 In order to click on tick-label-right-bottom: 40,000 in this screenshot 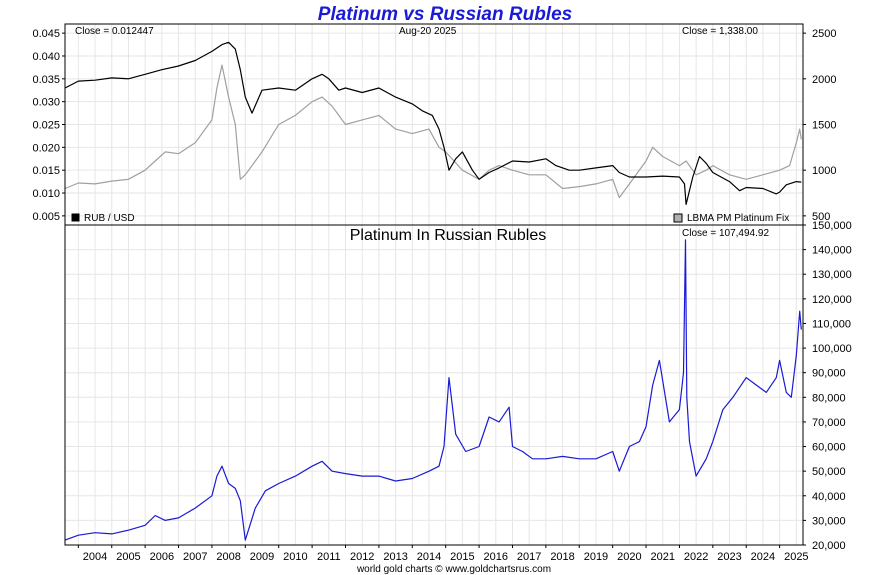, I will do `click(829, 497)`.